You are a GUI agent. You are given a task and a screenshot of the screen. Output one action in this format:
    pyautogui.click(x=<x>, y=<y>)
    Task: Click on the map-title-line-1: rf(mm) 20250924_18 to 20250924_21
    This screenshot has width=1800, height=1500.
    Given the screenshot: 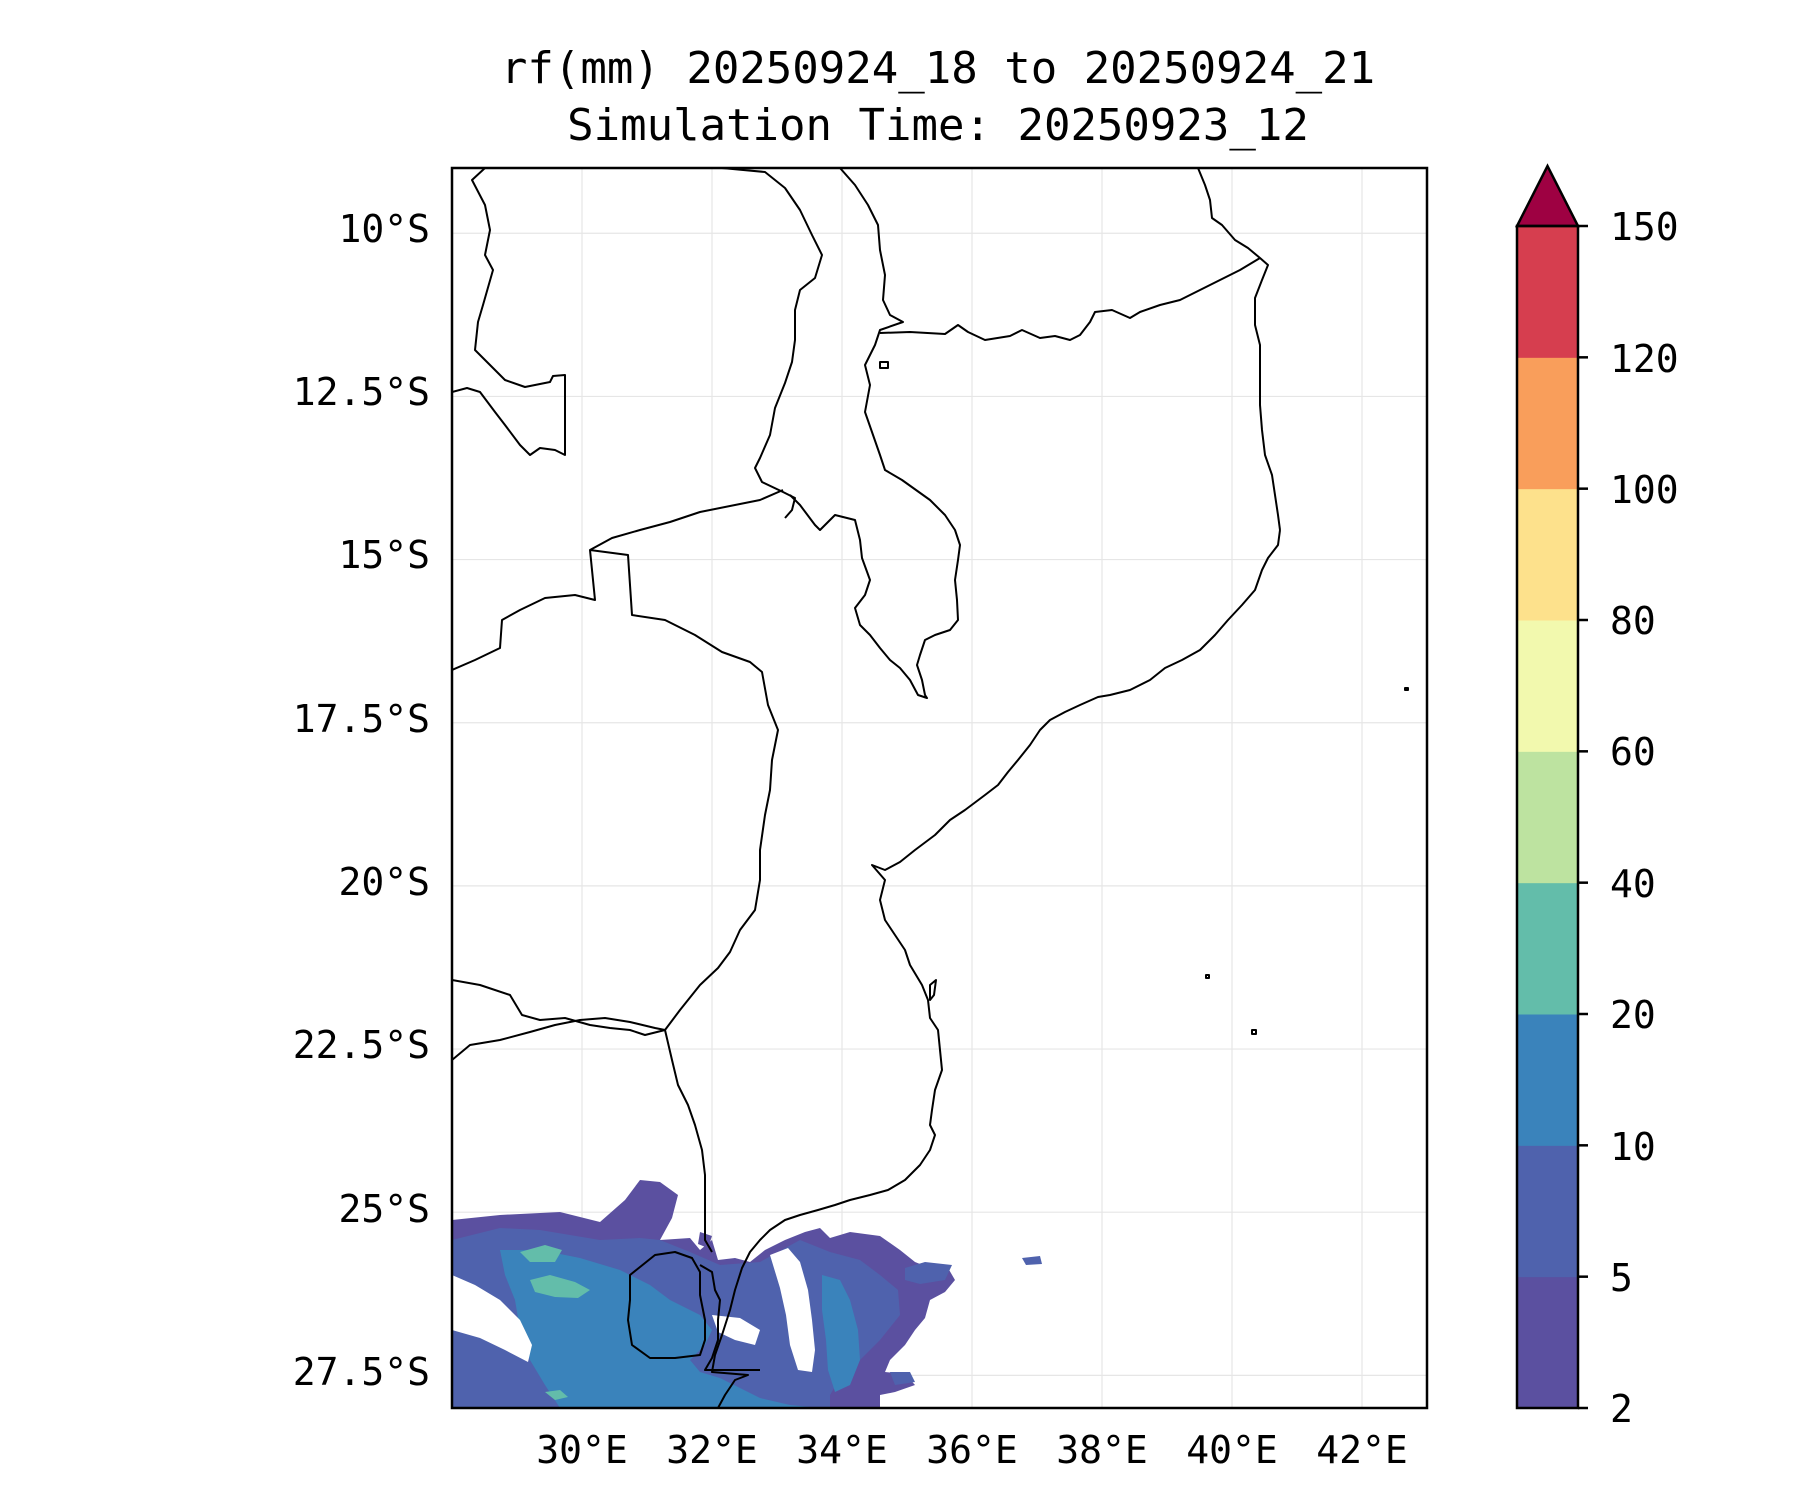 What is the action you would take?
    pyautogui.click(x=938, y=68)
    